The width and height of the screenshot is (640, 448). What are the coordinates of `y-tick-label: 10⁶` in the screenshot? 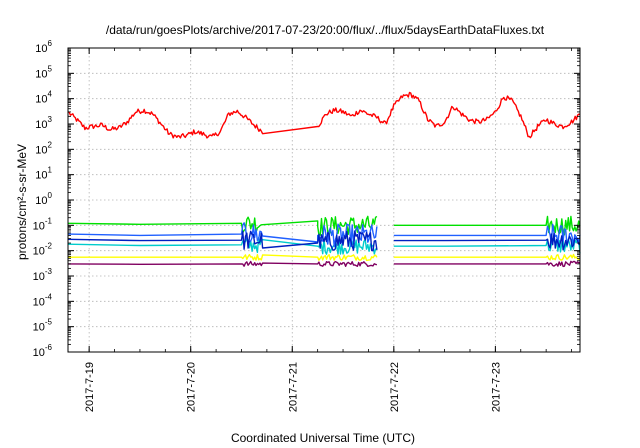 It's located at (43, 47).